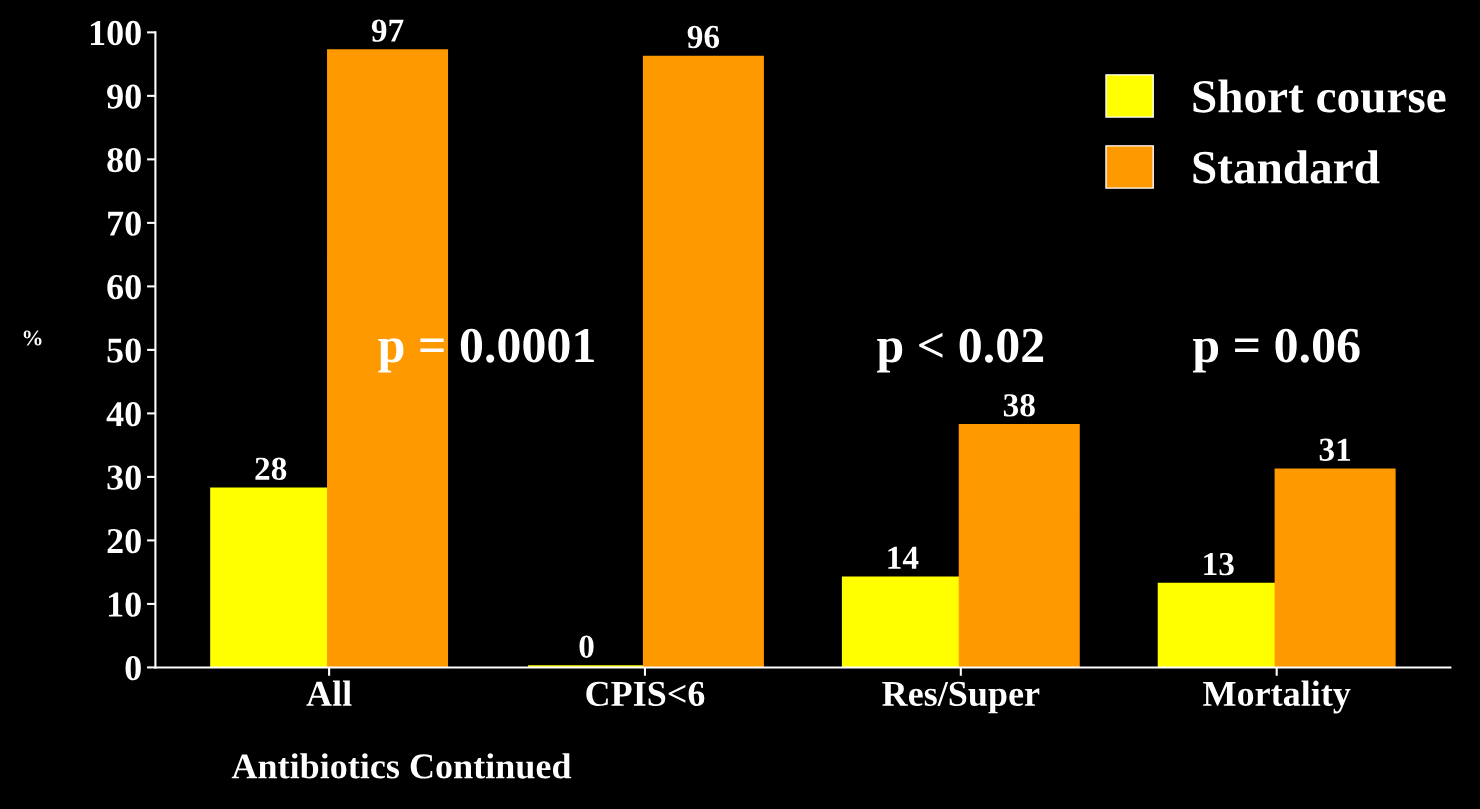  Describe the element at coordinates (703, 37) in the screenshot. I see `data-label: 96` at that location.